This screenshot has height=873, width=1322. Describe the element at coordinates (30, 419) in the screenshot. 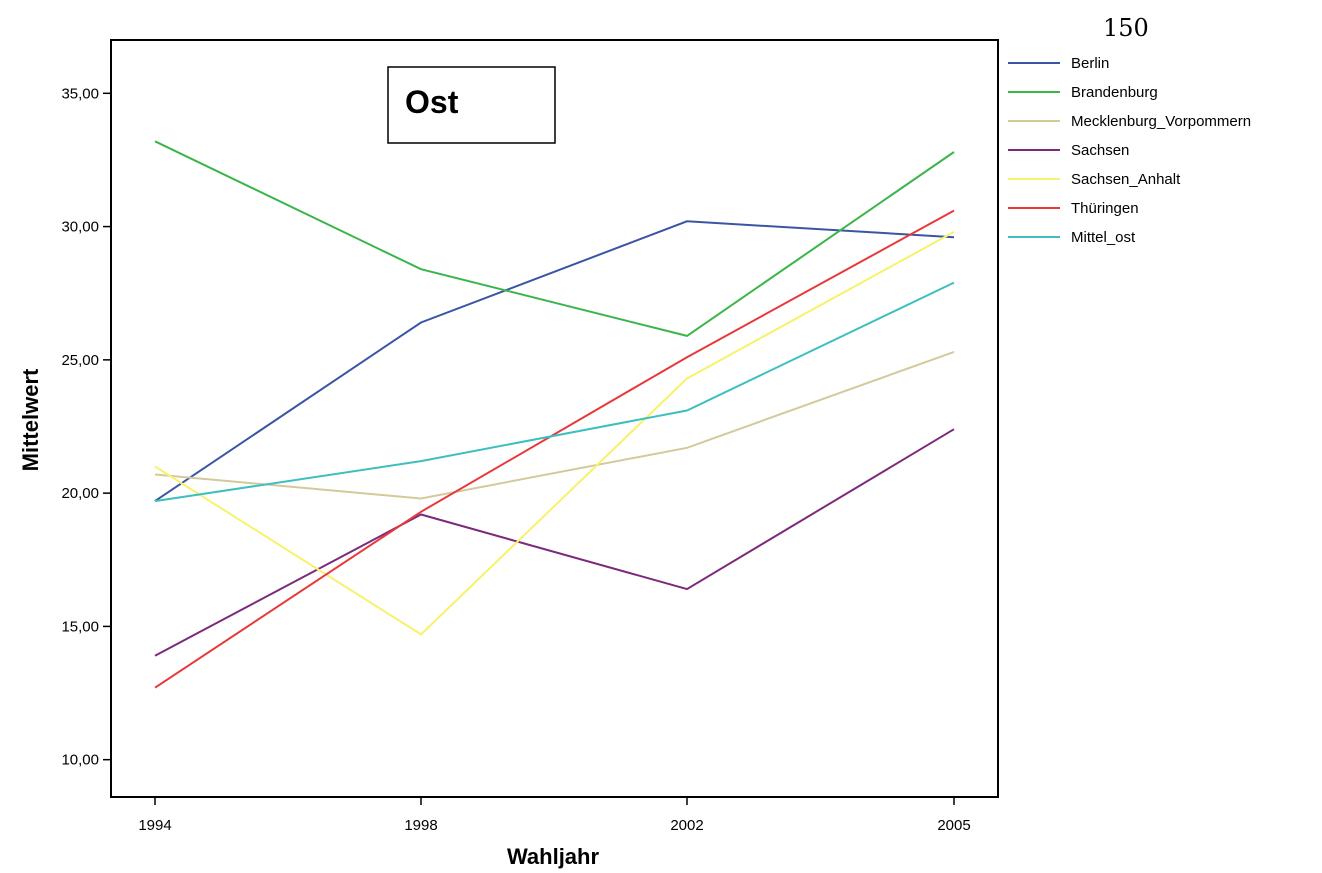

I see `y-axis-title: Mittelwert` at that location.